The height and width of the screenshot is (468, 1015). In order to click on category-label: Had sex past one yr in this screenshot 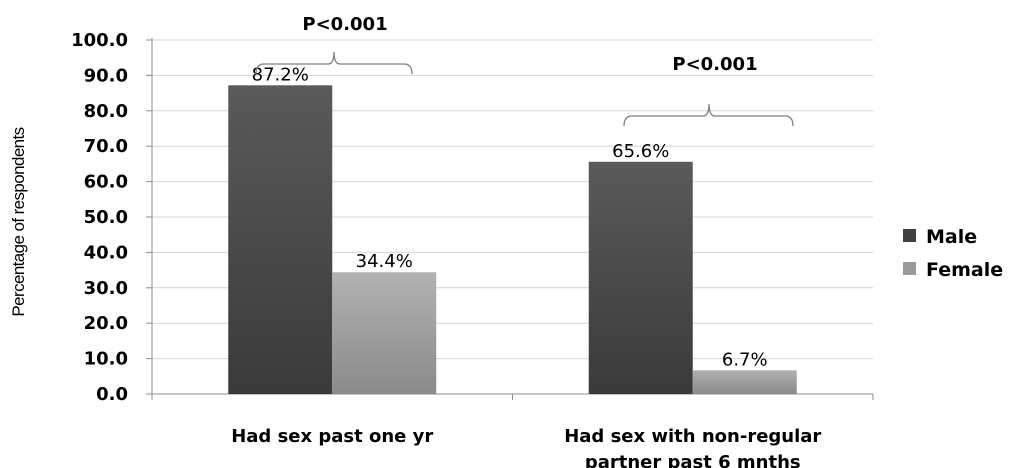, I will do `click(332, 436)`.